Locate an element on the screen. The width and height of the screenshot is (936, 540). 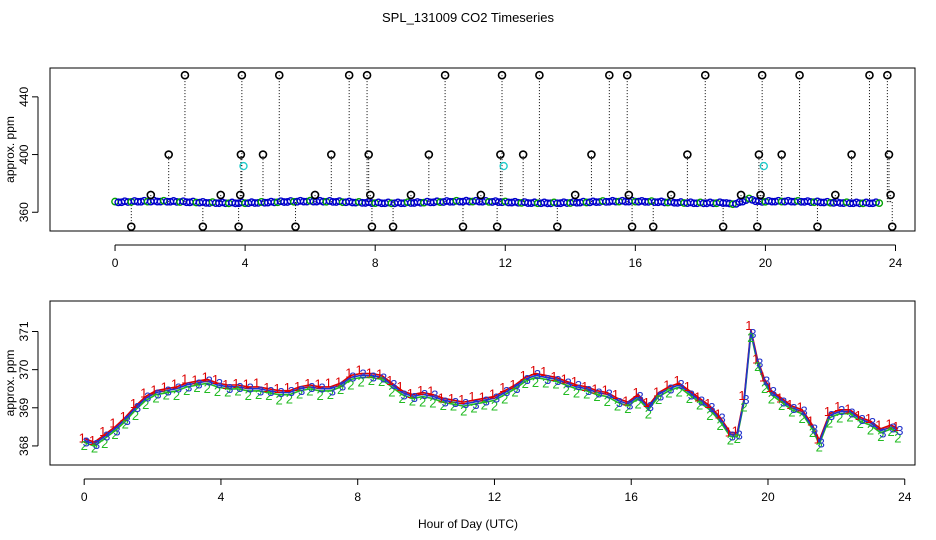
x-tick-label: 20 is located at coordinates (768, 497).